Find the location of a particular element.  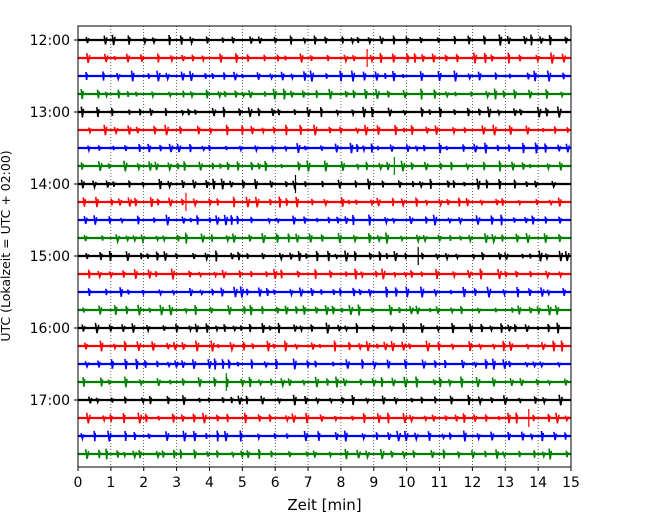

x-tick-label: 14 is located at coordinates (538, 483).